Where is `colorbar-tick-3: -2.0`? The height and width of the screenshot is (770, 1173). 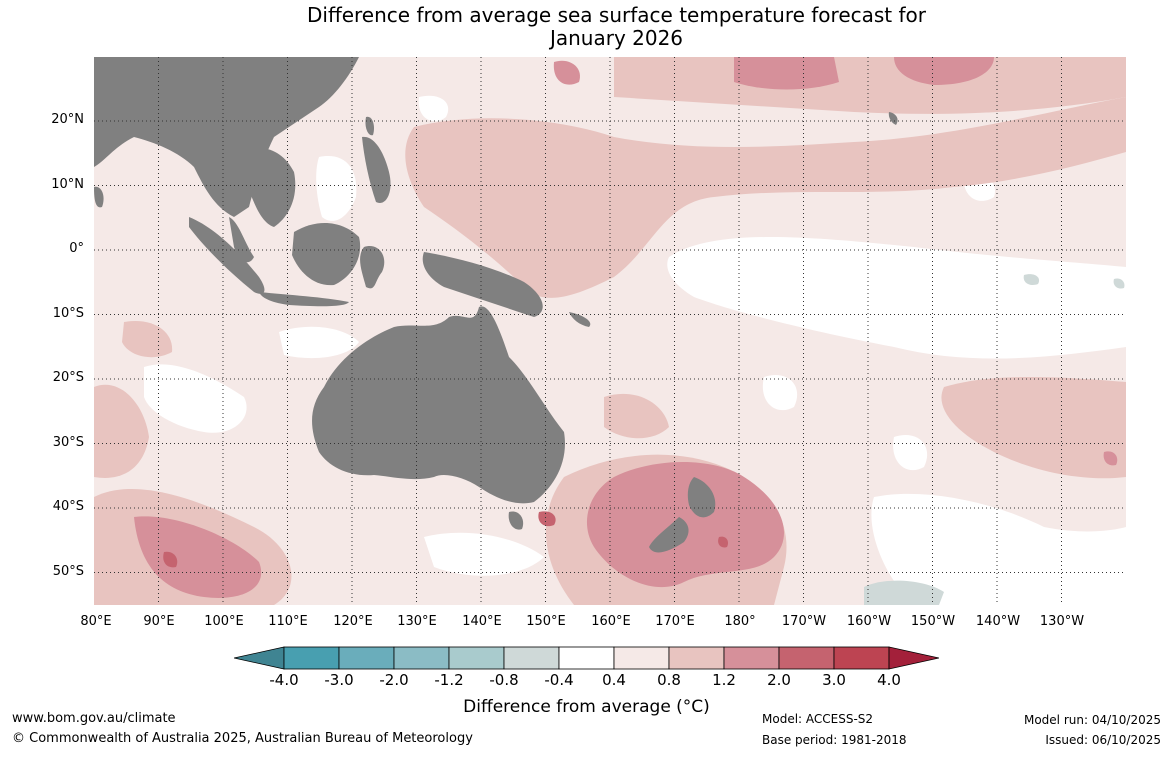 colorbar-tick-3: -2.0 is located at coordinates (394, 680).